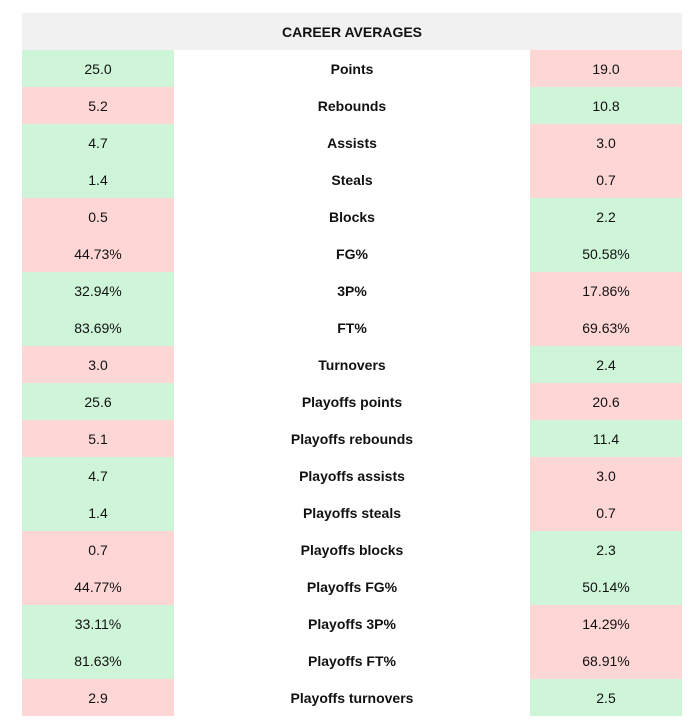  I want to click on table-row: 4.7 Assists 3.0, so click(352, 142).